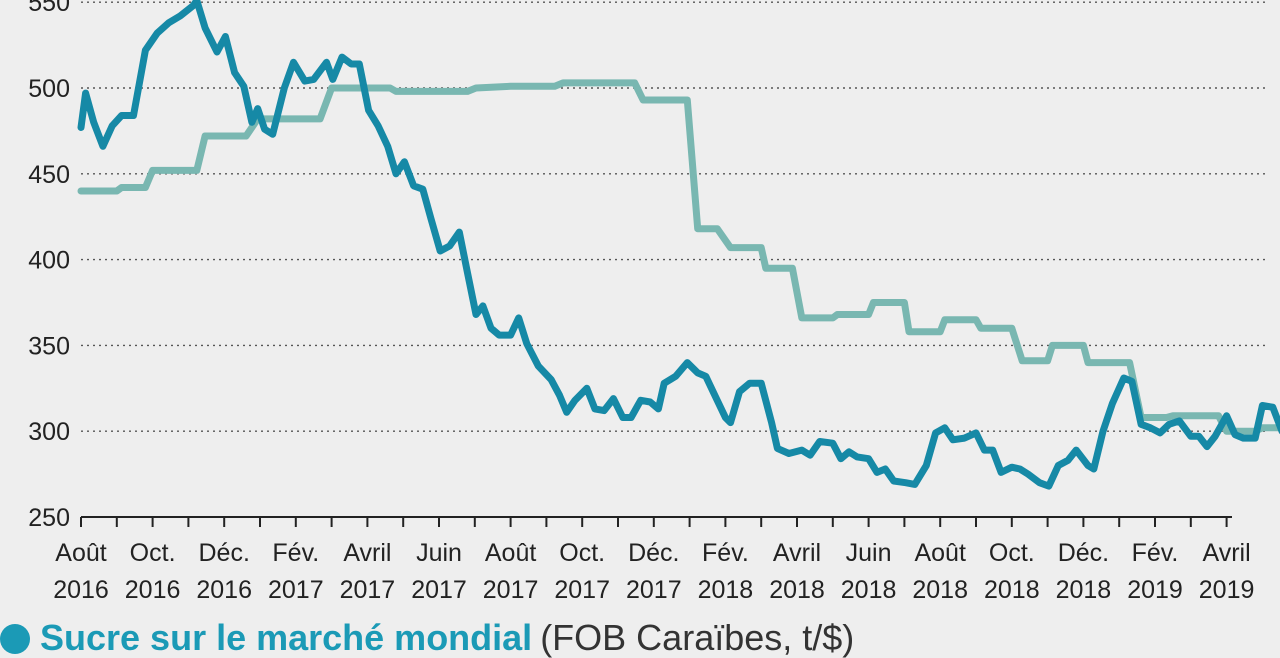 The width and height of the screenshot is (1280, 658). Describe the element at coordinates (49, 261) in the screenshot. I see `y-tick-label: 400` at that location.